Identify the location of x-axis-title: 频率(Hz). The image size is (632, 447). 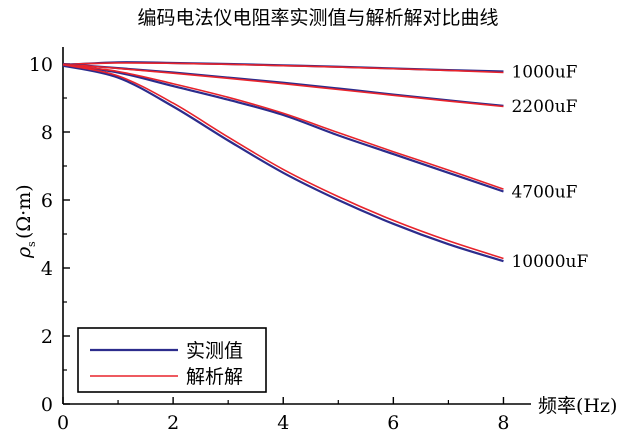
(577, 406).